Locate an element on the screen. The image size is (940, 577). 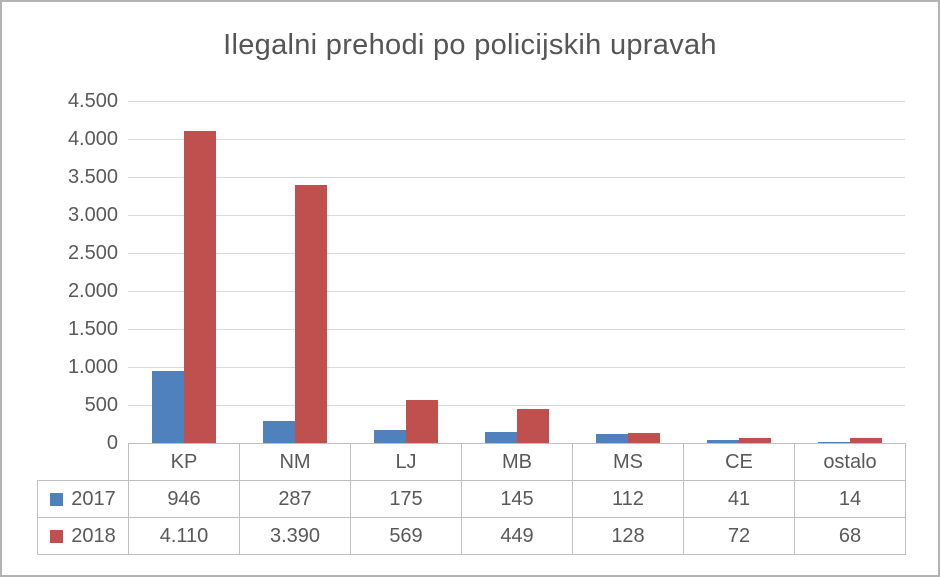
bar-2018-NM is located at coordinates (311, 314).